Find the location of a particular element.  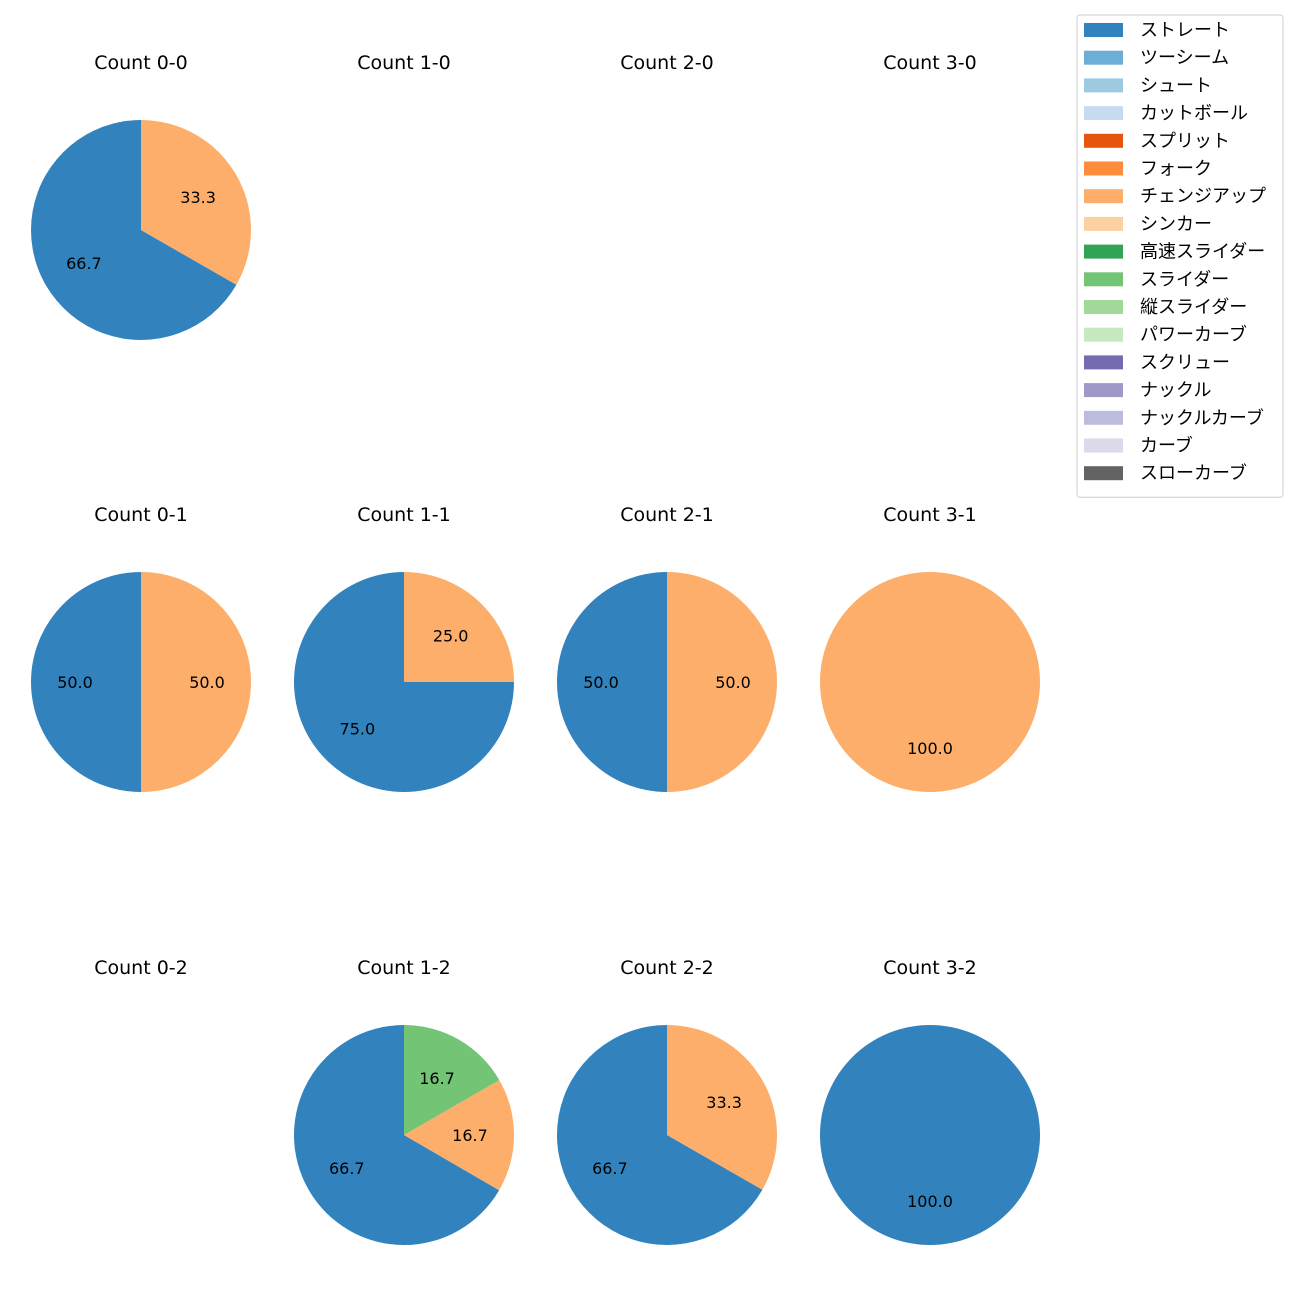

pie-panel: Count 1-0 is located at coordinates (404, 63).